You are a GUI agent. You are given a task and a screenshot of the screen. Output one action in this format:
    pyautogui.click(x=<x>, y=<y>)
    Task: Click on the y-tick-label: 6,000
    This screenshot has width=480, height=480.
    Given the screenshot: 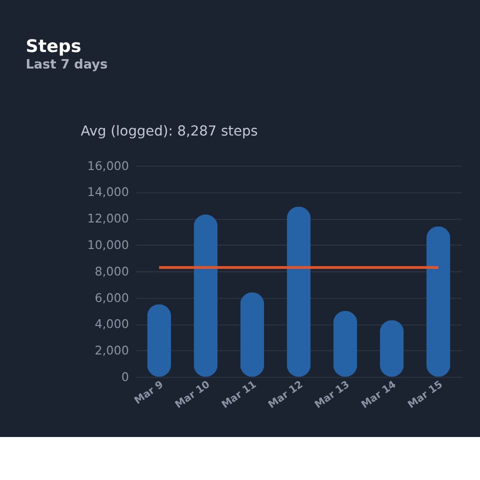 What is the action you would take?
    pyautogui.click(x=111, y=297)
    